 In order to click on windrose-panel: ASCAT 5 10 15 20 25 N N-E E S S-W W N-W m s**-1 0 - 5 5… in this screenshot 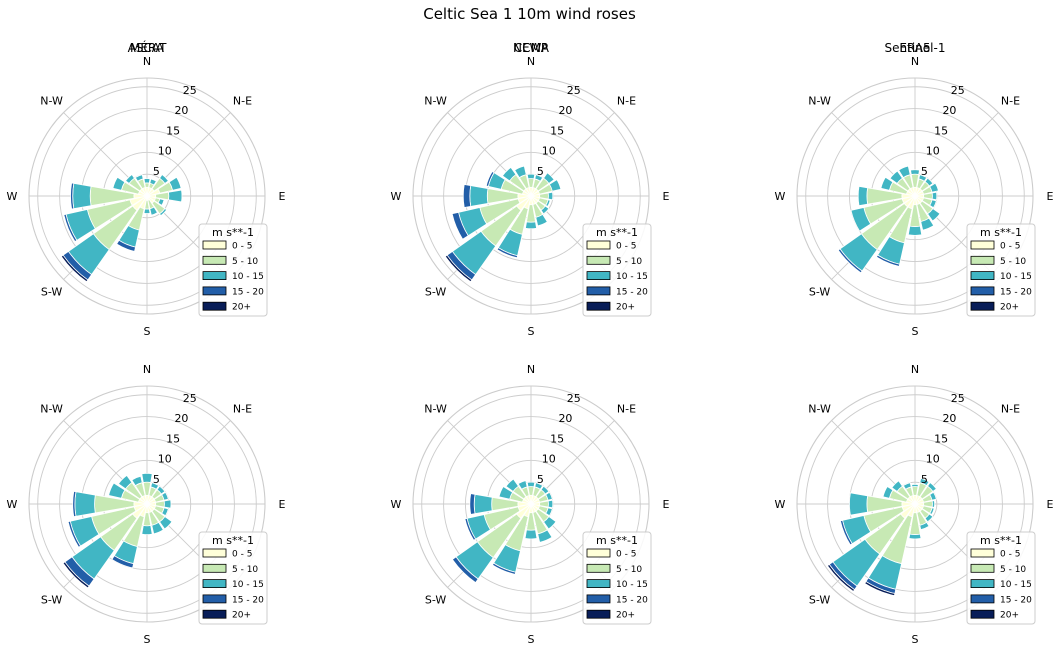, I will do `click(146, 189)`.